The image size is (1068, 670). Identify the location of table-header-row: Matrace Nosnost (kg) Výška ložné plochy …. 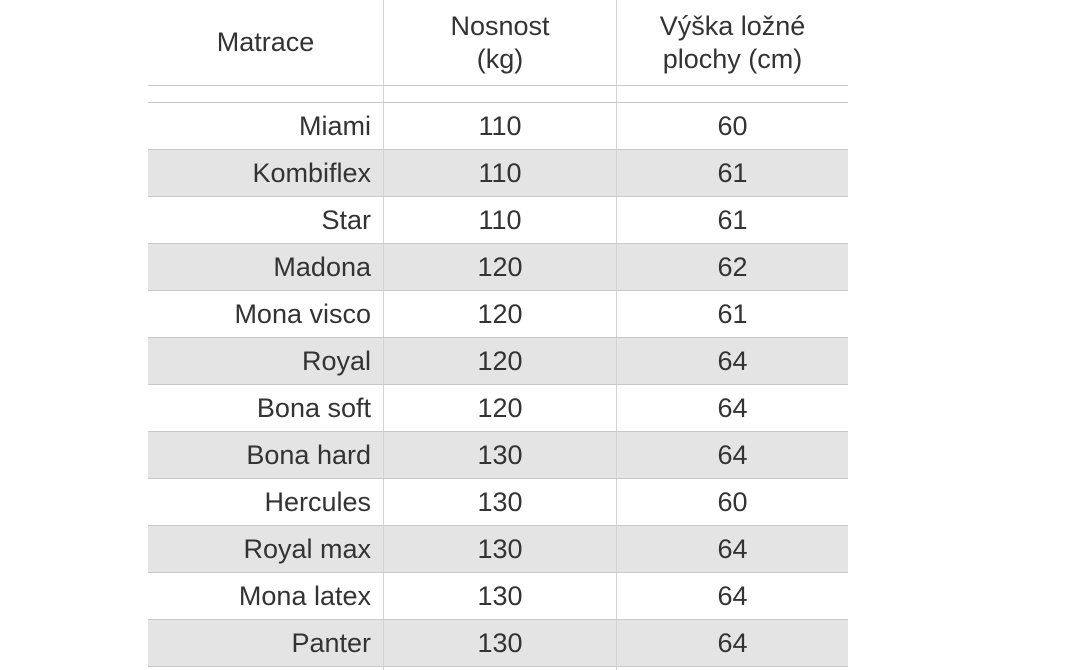
(498, 43).